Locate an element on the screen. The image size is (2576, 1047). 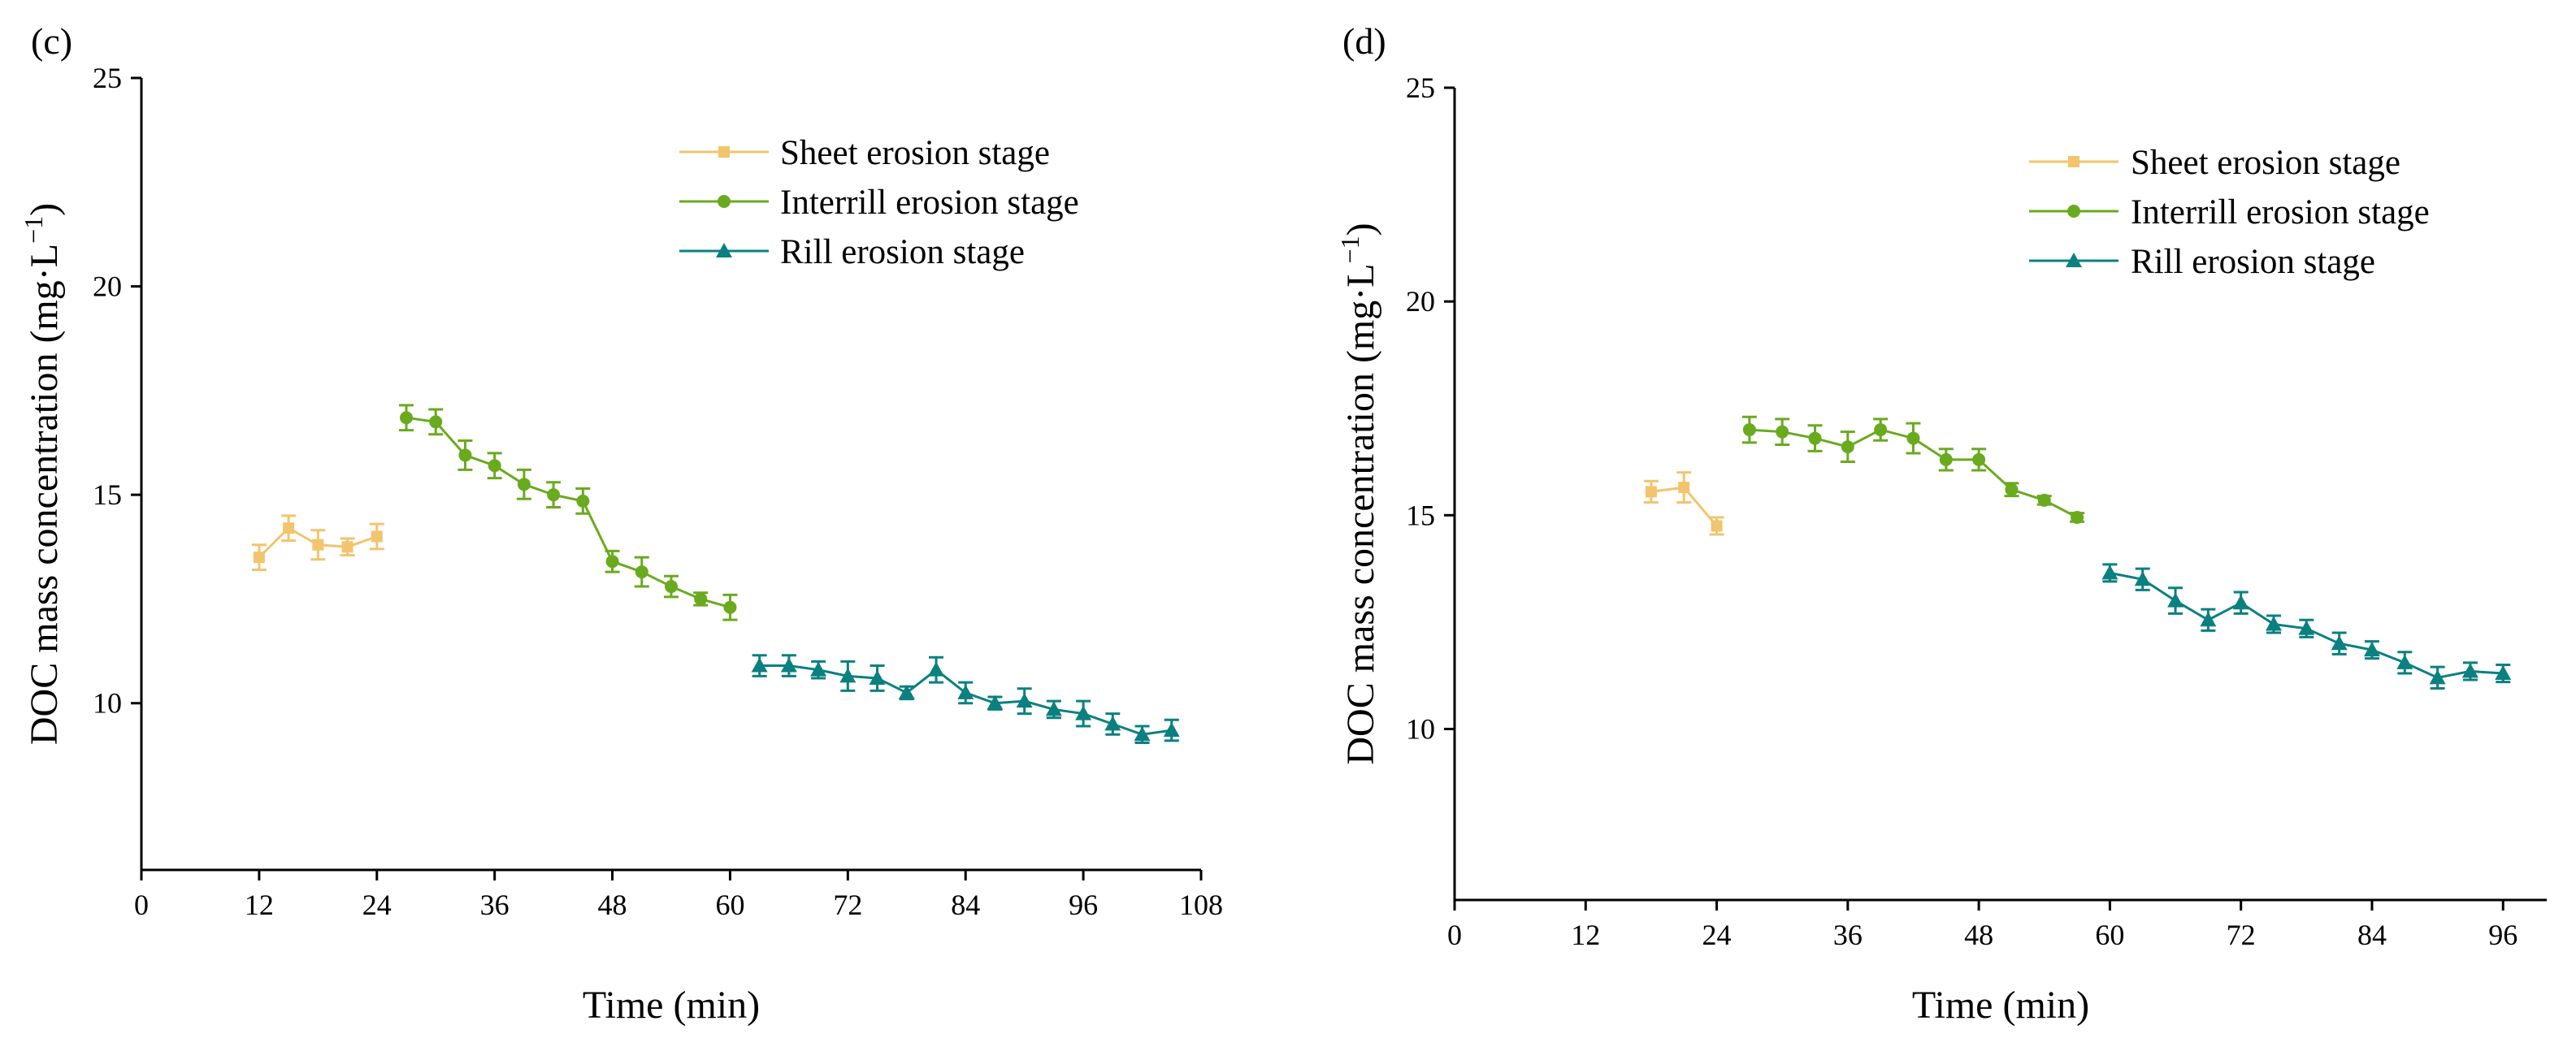
series-triangle is located at coordinates (2306, 627).